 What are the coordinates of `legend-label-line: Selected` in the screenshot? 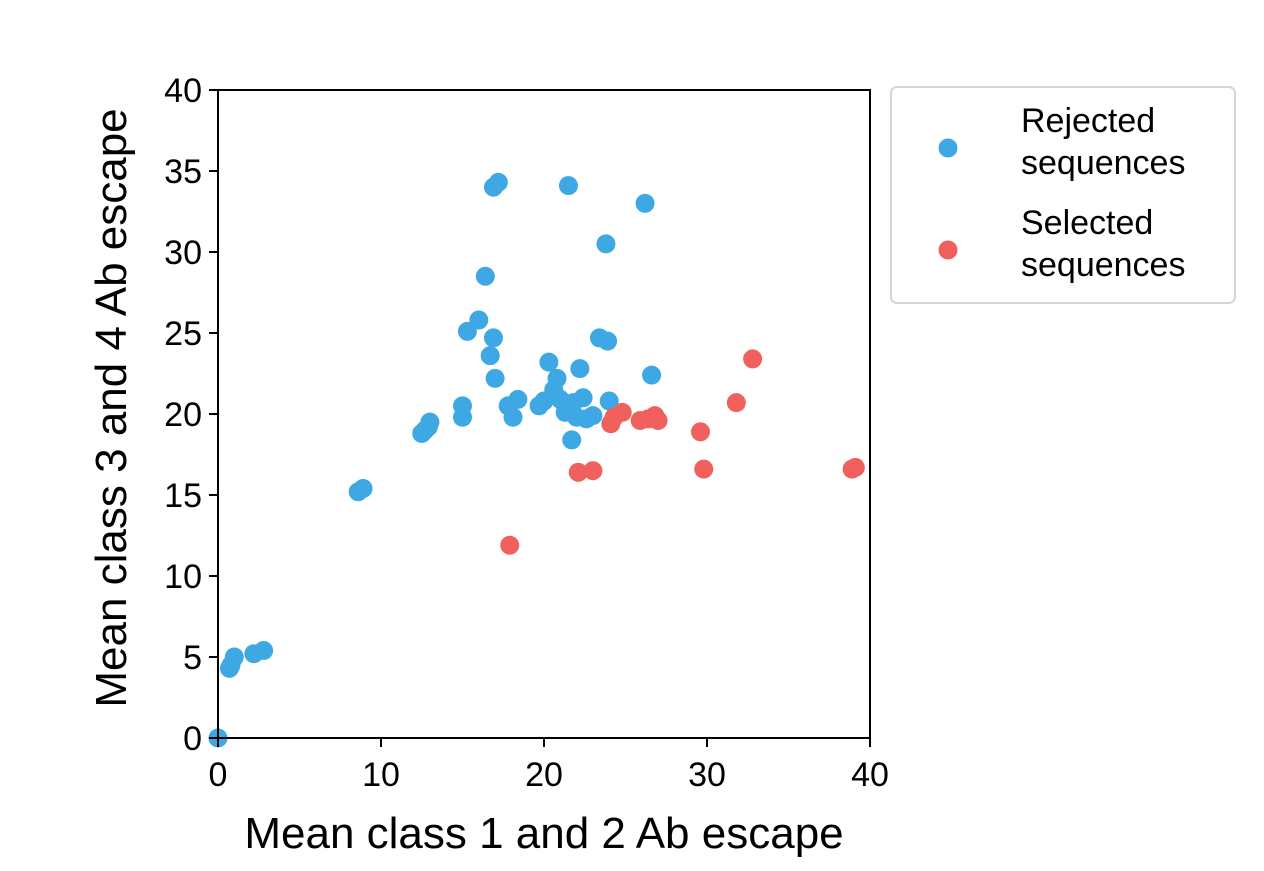 It's located at (1087, 223).